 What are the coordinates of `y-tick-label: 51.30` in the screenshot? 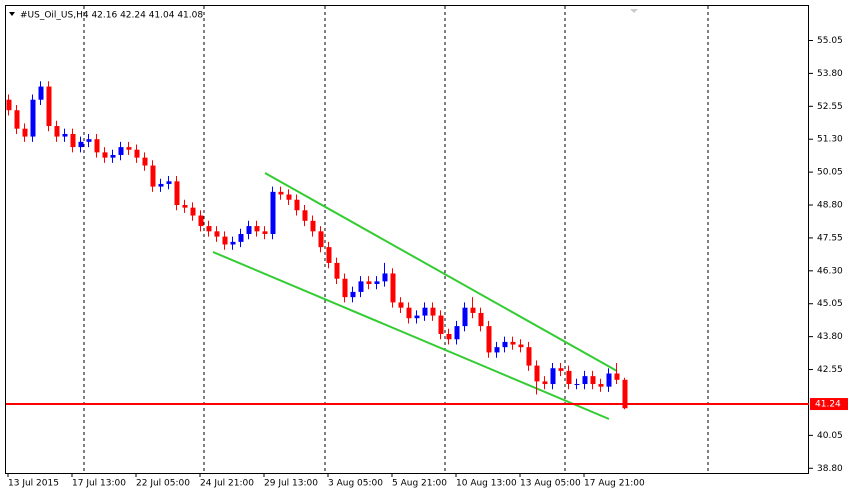 It's located at (830, 140).